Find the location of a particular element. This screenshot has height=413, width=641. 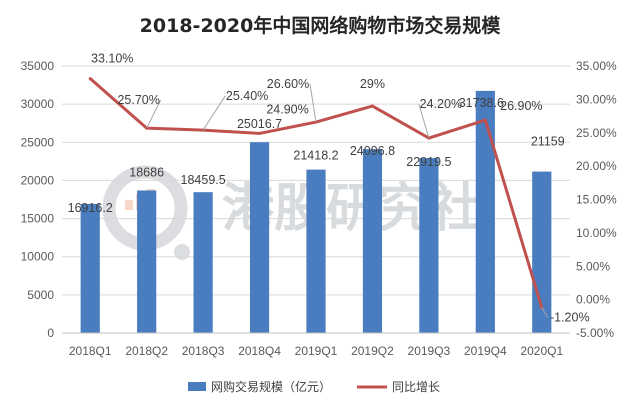

y-right-tick-label: 15.00% is located at coordinates (596, 200).